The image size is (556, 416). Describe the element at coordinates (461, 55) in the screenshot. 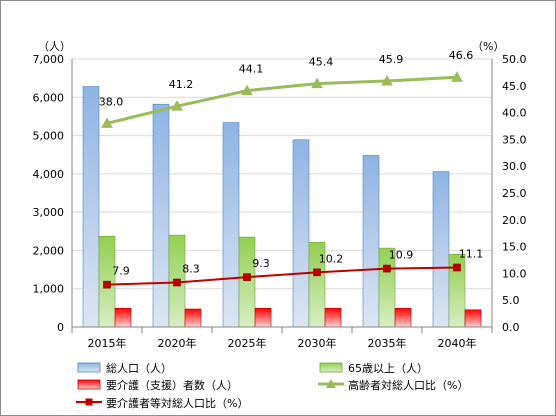

I see `data-label: 46.6` at that location.